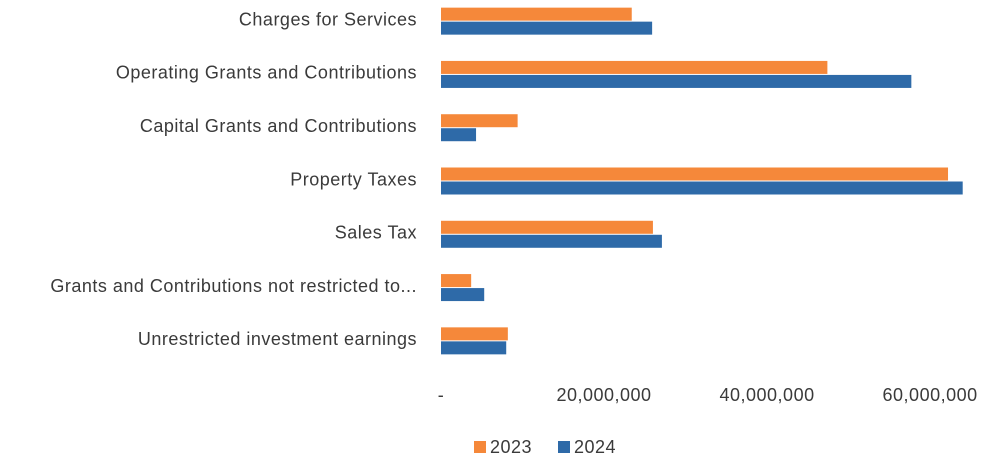  Describe the element at coordinates (277, 339) in the screenshot. I see `y-tick-label: Unrestricted investment earnings` at that location.